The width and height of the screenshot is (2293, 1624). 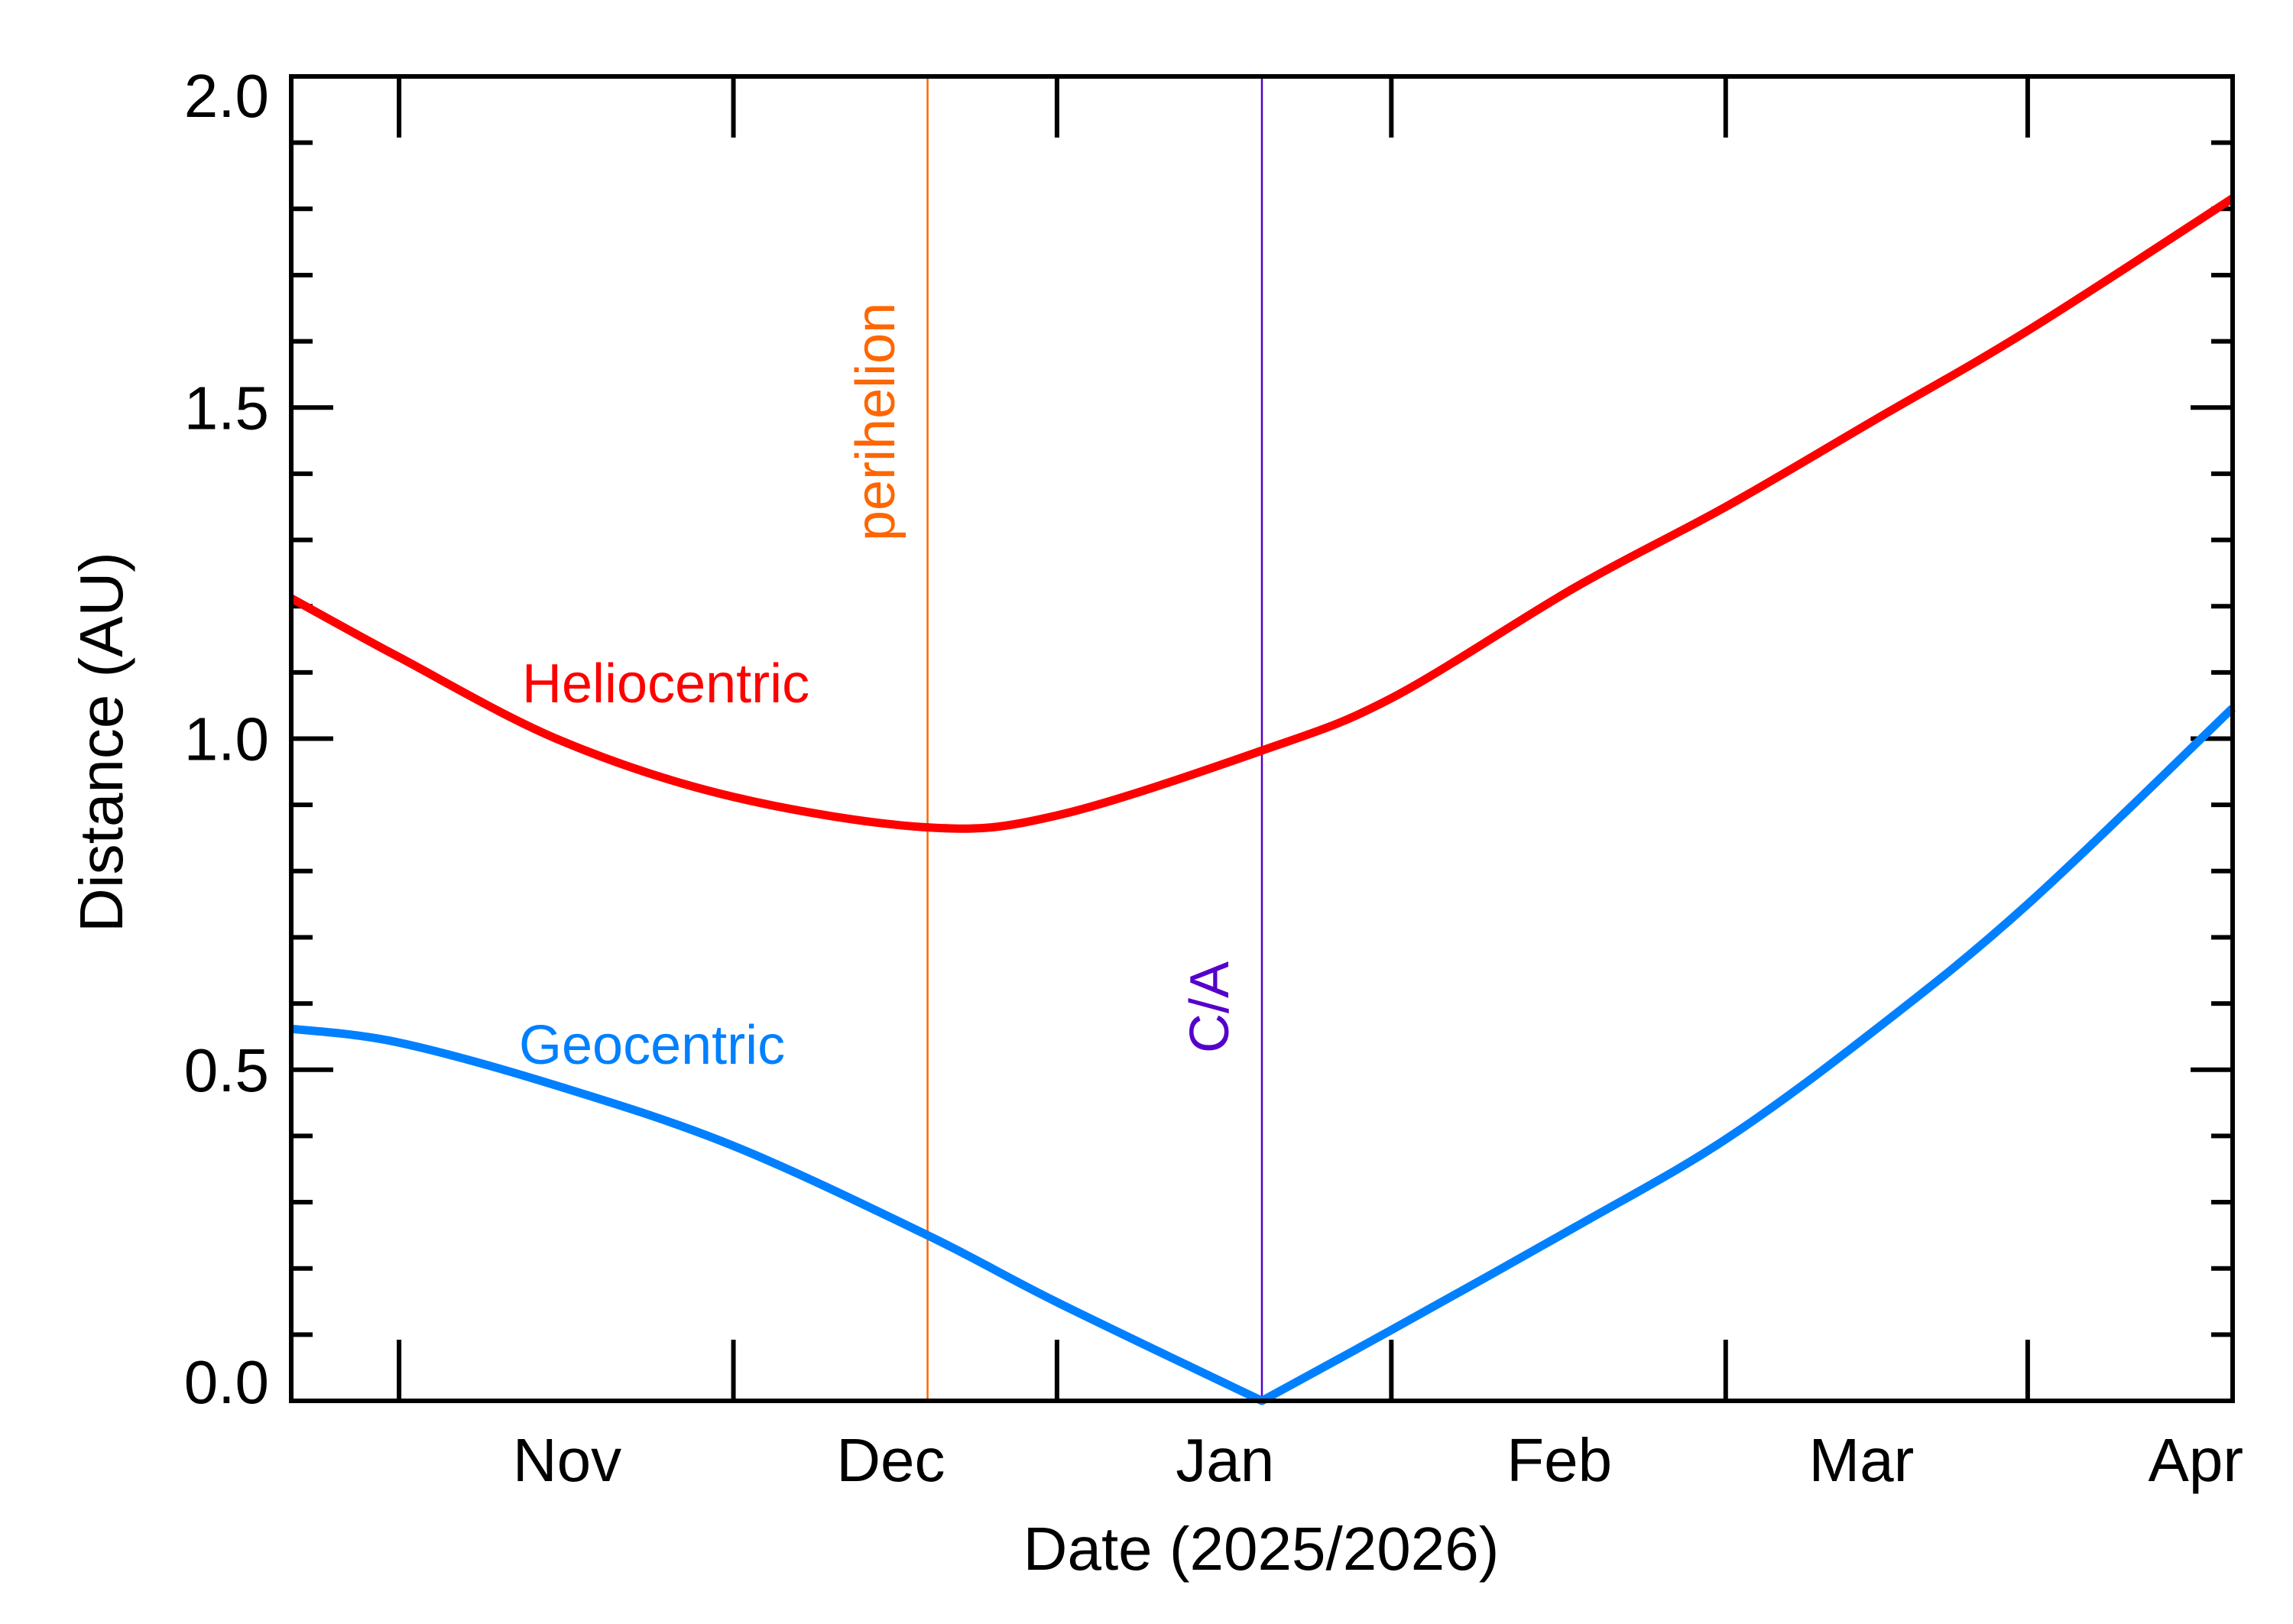 I want to click on x-tick-label-apr: Apr, so click(x=2196, y=1460).